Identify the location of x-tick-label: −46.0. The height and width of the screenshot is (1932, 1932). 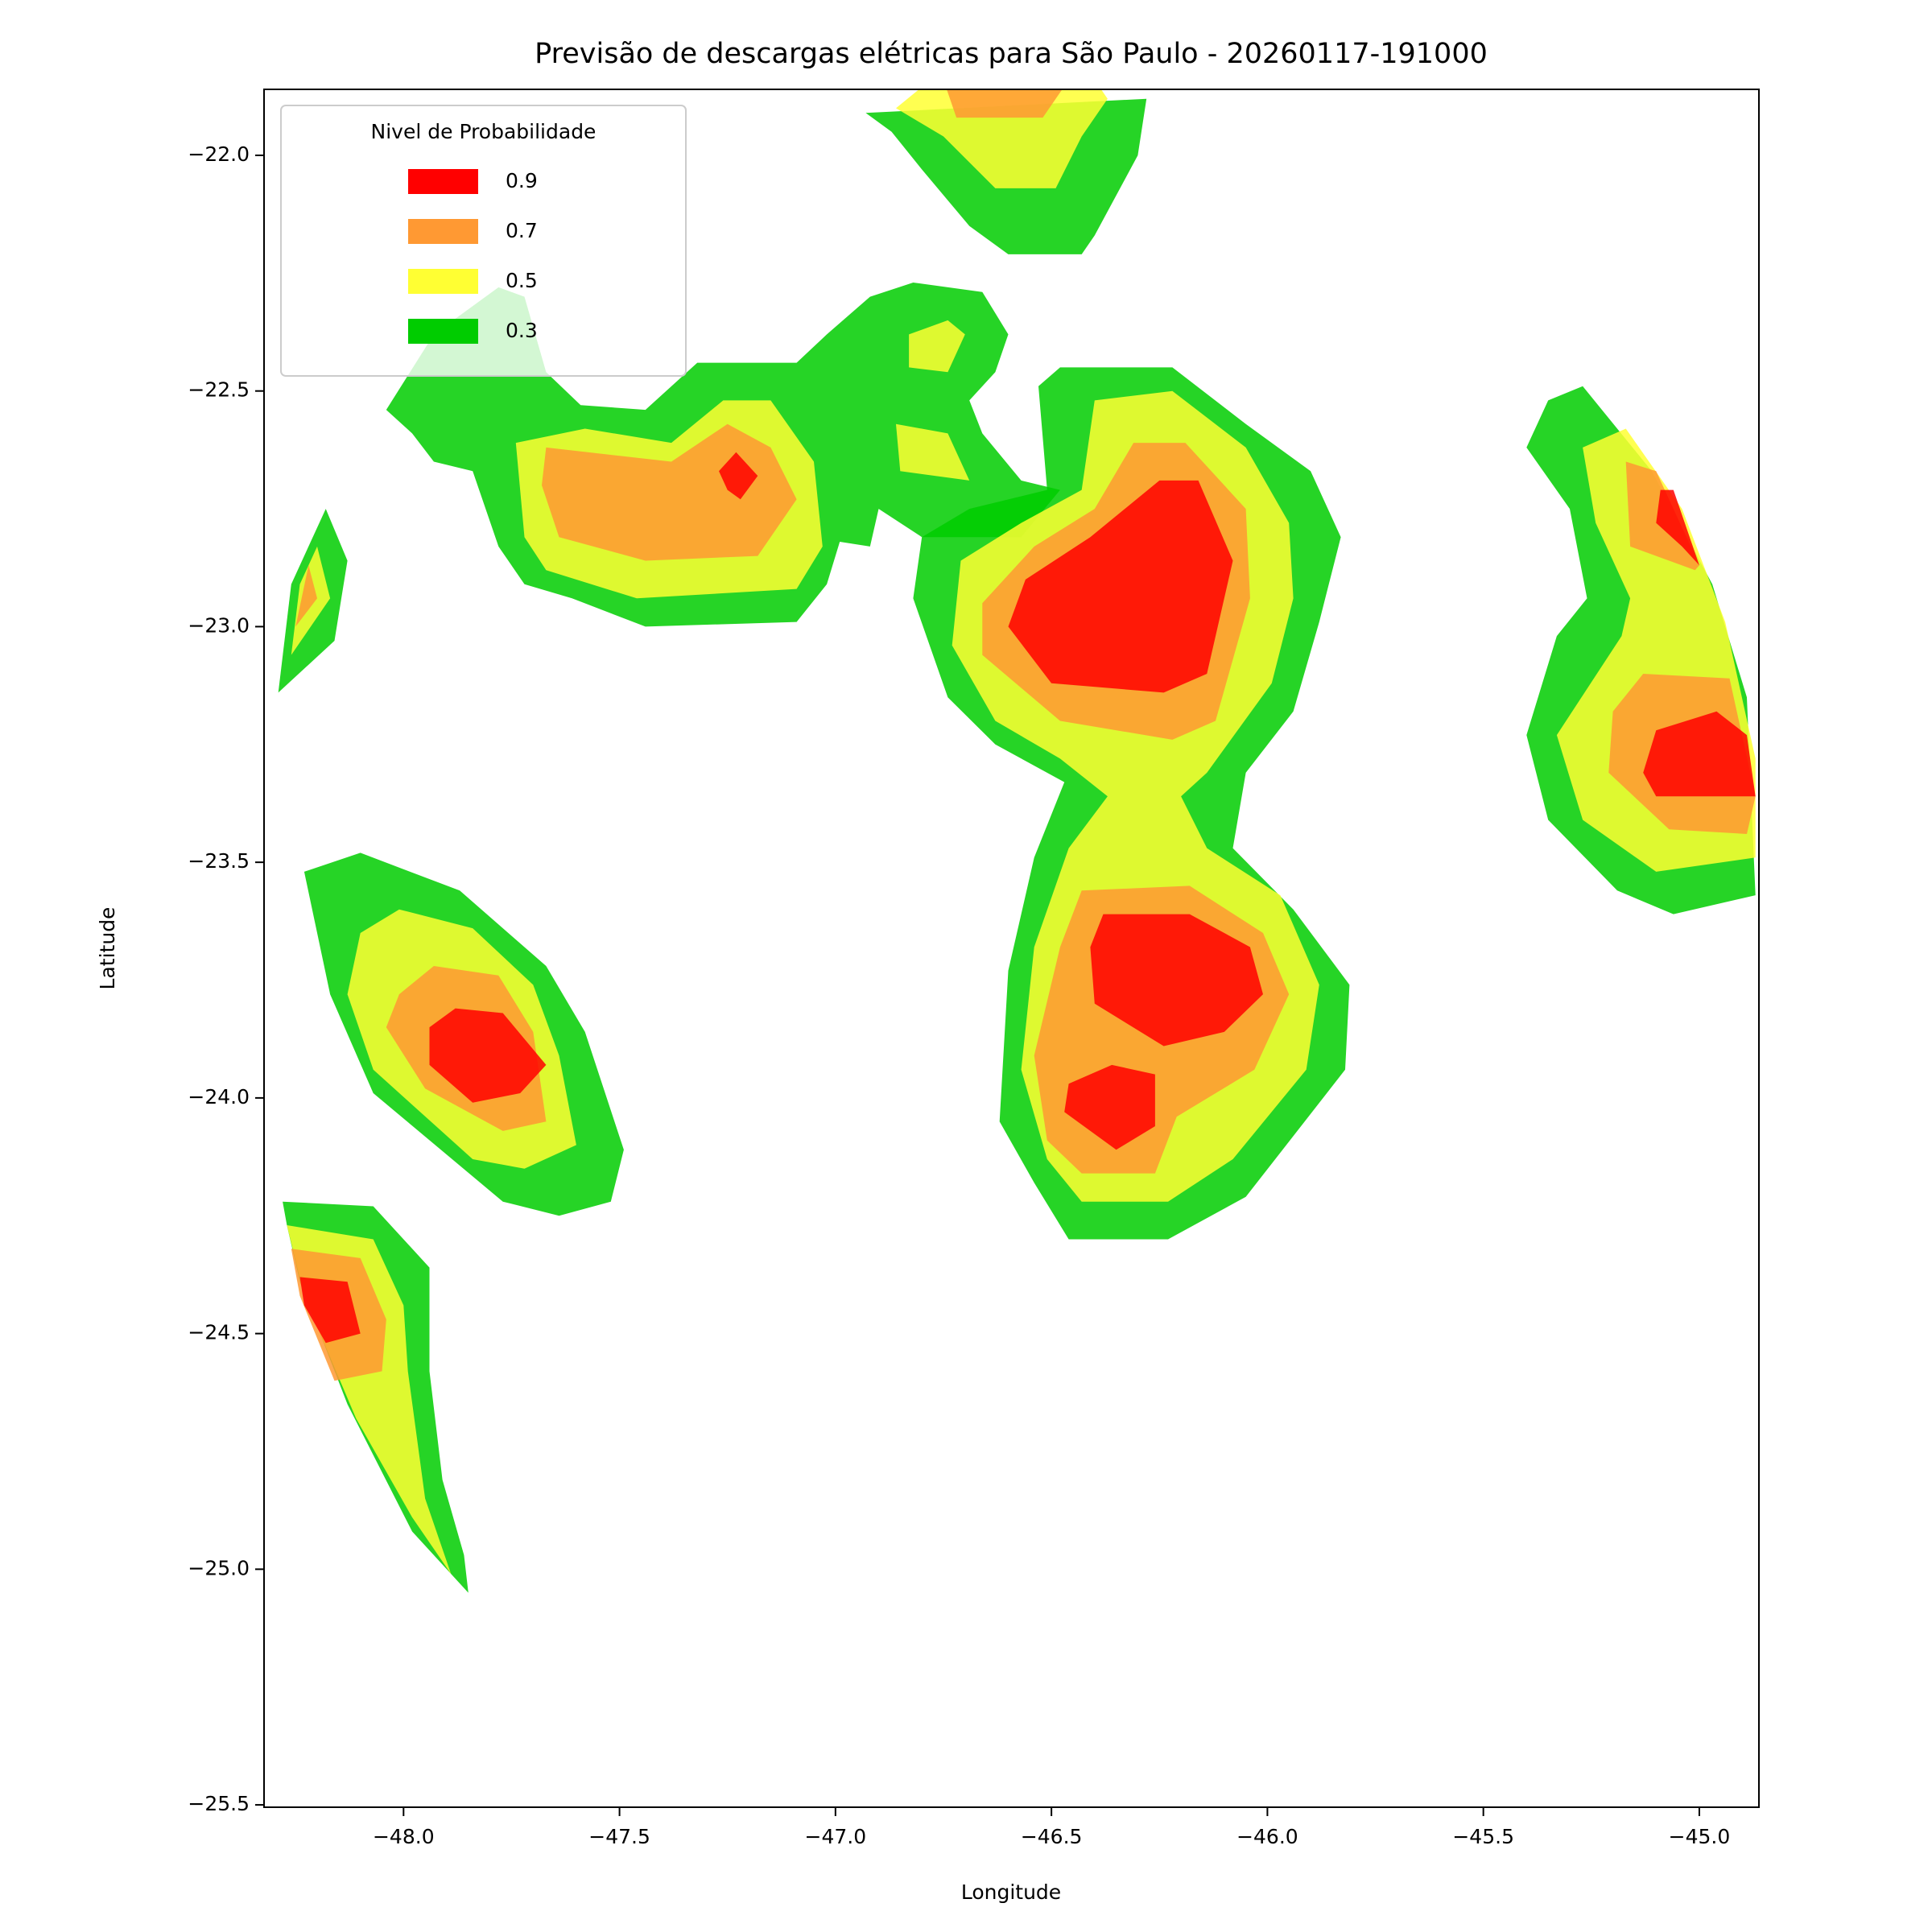
(1267, 1836).